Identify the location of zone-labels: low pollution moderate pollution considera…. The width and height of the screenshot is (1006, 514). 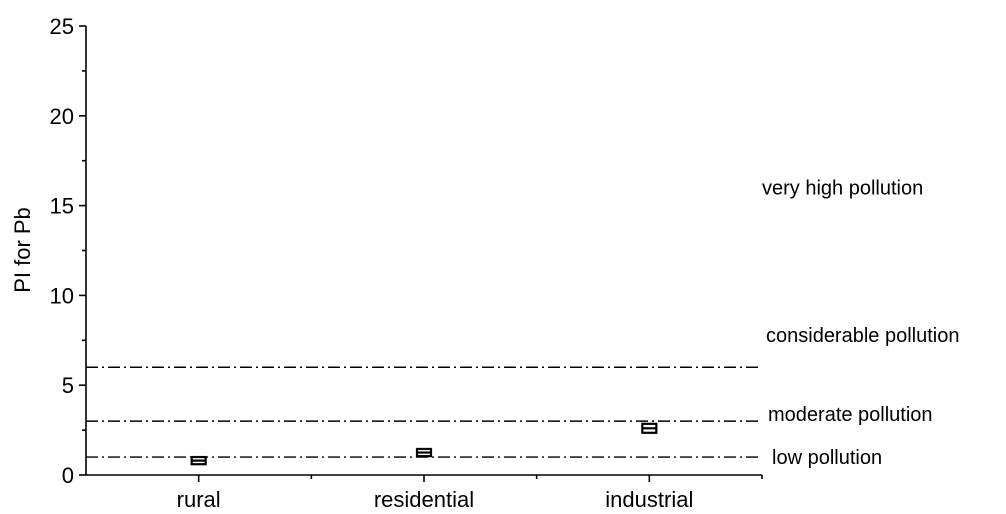
(860, 323).